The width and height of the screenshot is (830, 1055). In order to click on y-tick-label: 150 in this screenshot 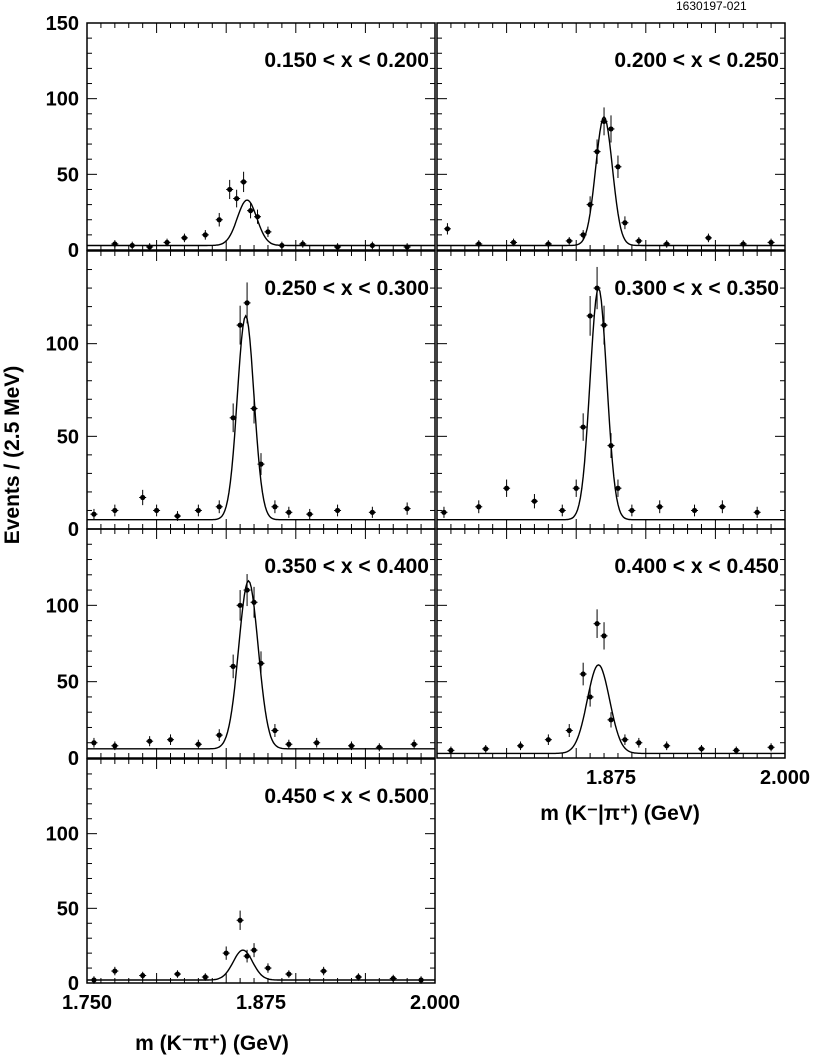, I will do `click(62, 24)`.